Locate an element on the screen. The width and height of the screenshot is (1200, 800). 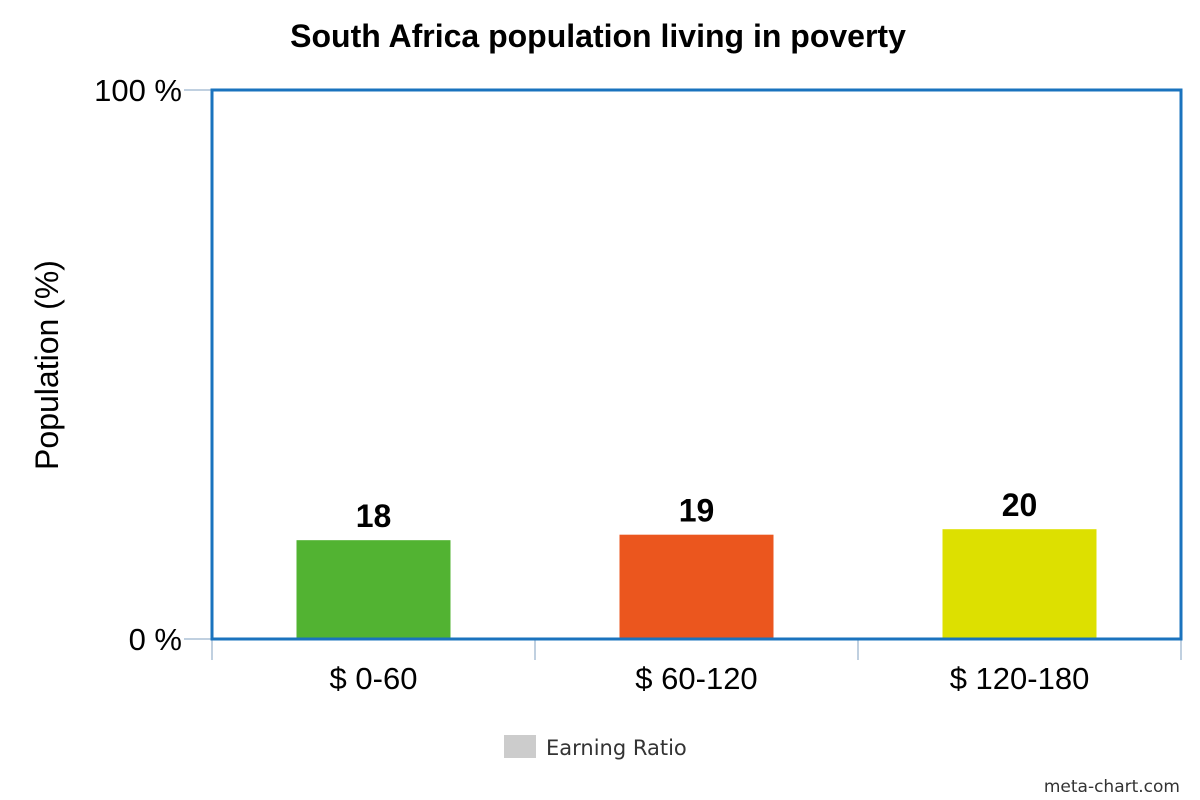
y-tick-label: 0 % is located at coordinates (155, 639).